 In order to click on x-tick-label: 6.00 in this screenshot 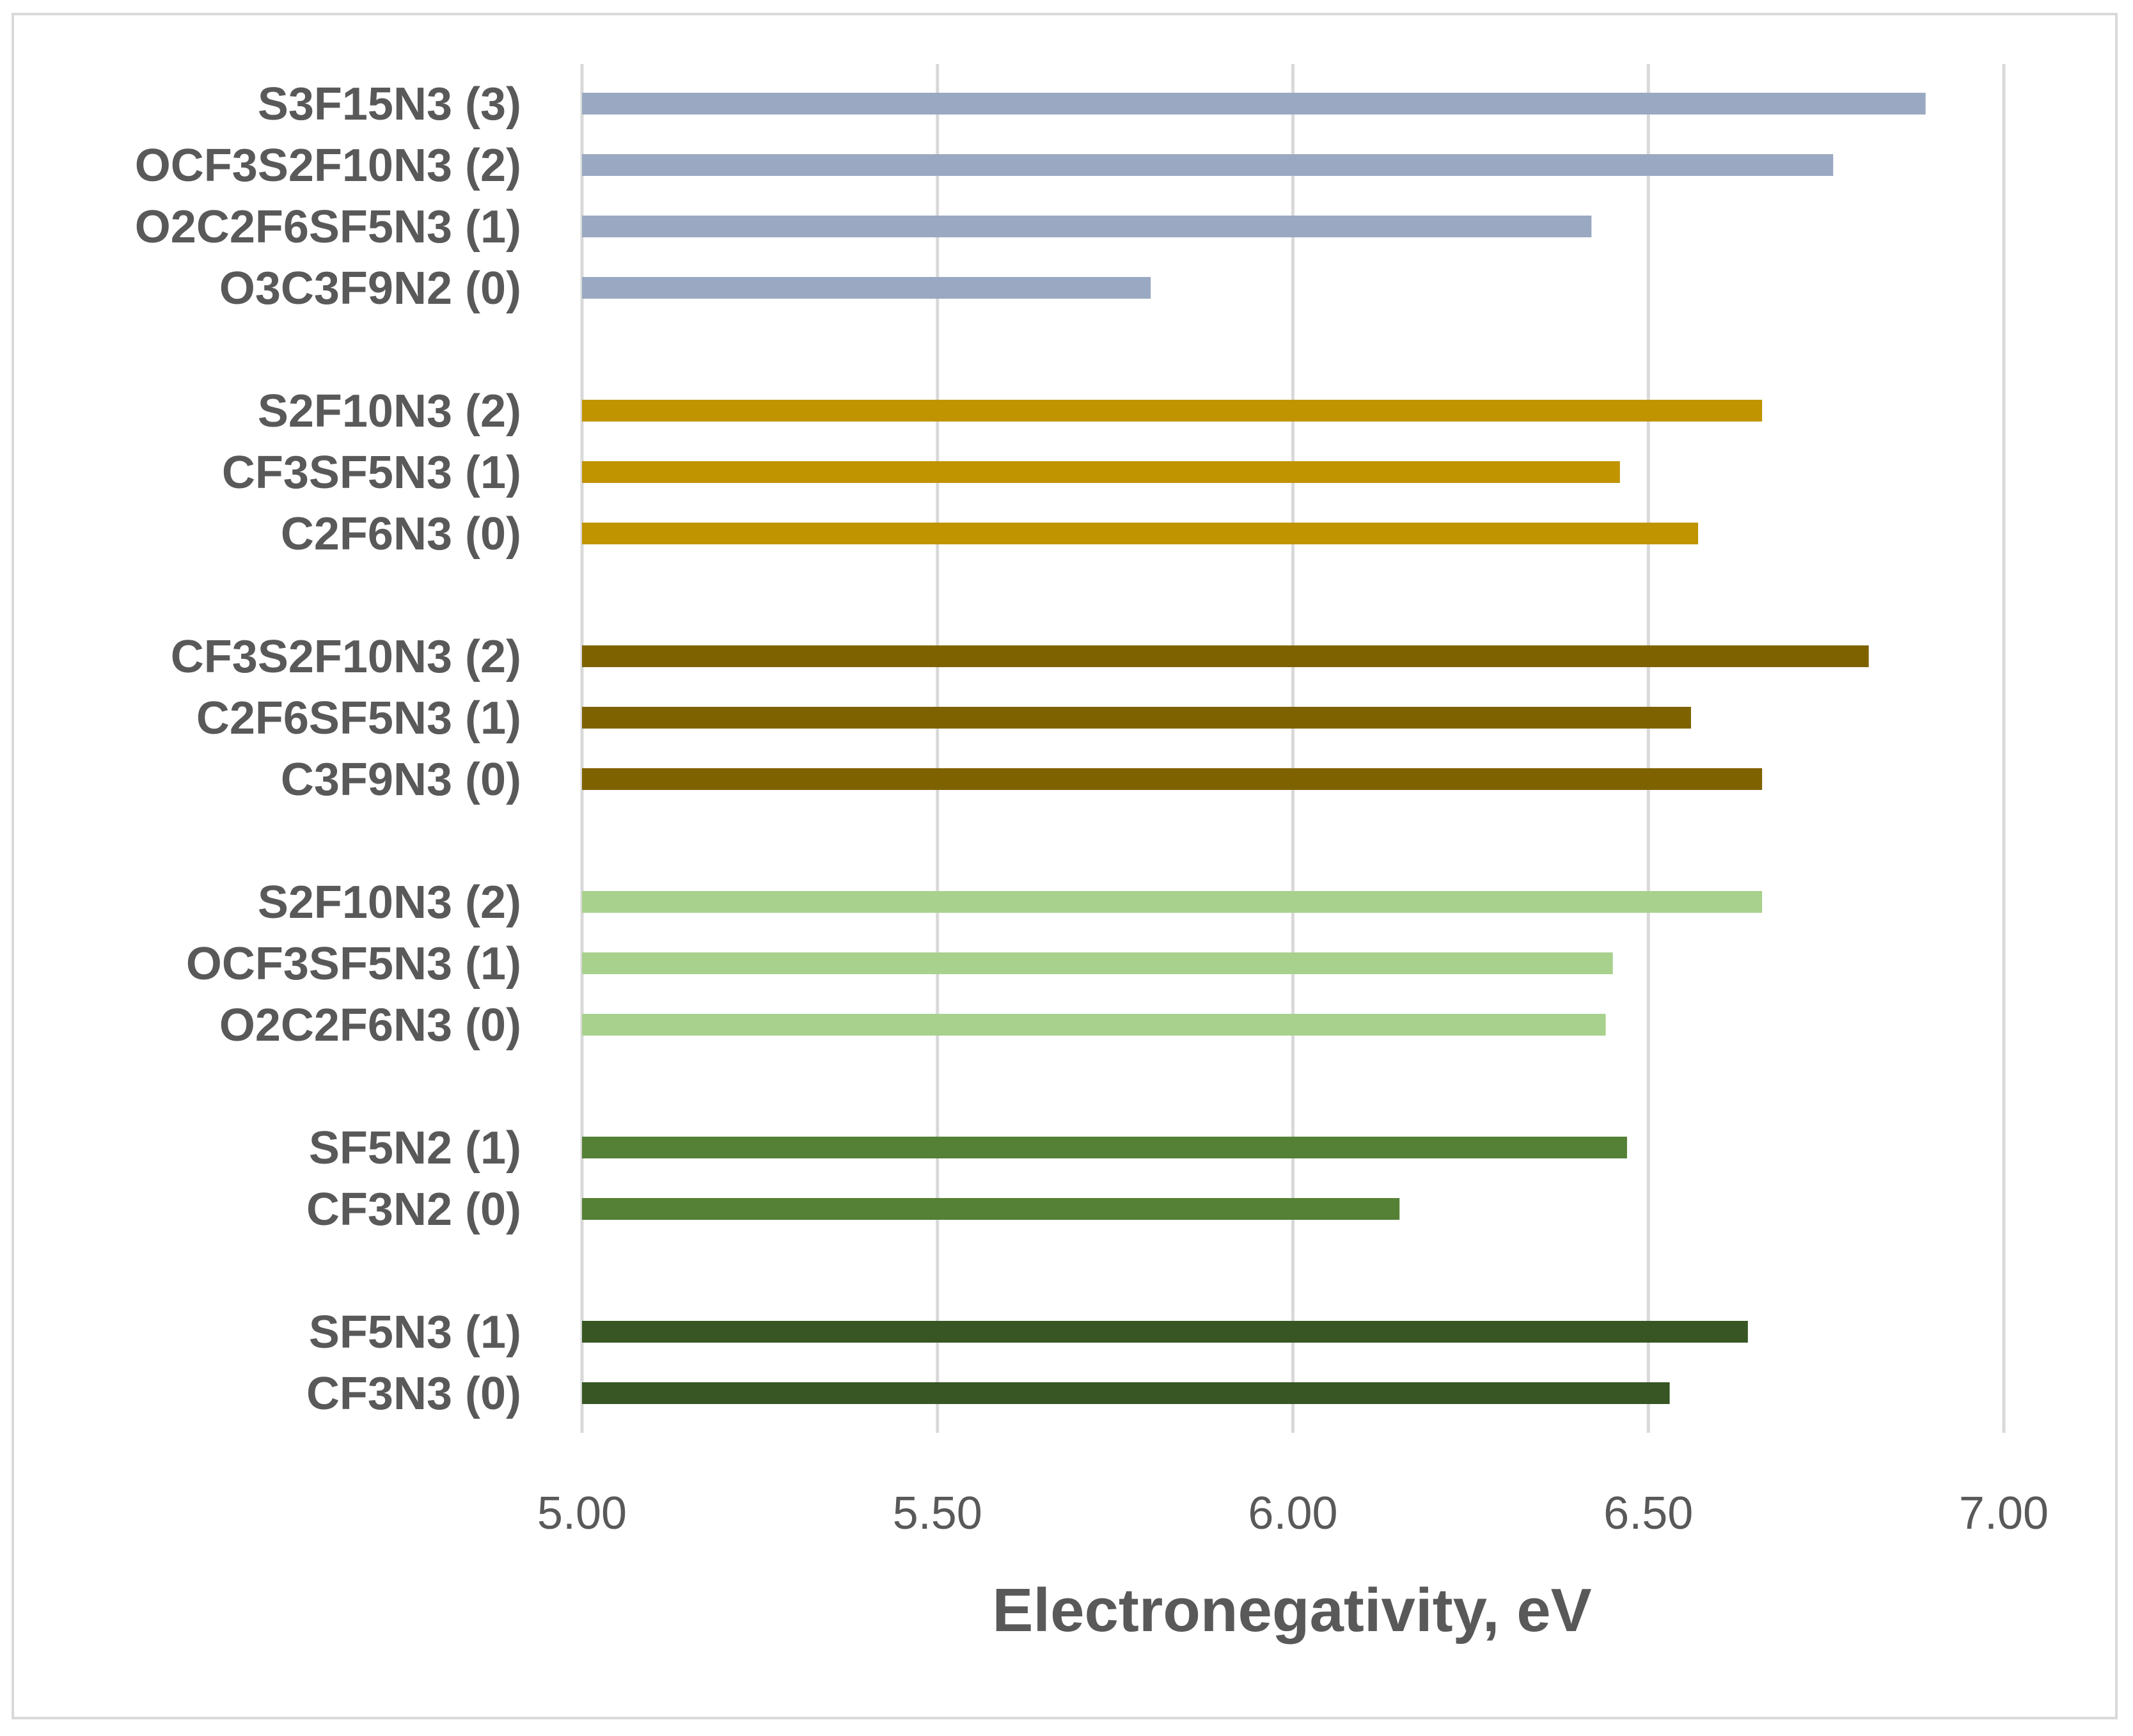, I will do `click(1292, 1513)`.